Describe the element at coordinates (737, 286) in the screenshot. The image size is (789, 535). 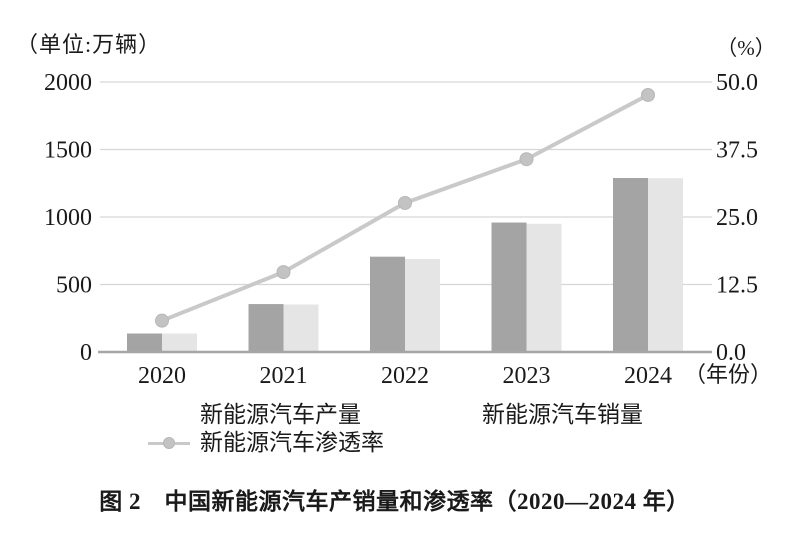
I see `right-tick-12.5: 12.5` at that location.